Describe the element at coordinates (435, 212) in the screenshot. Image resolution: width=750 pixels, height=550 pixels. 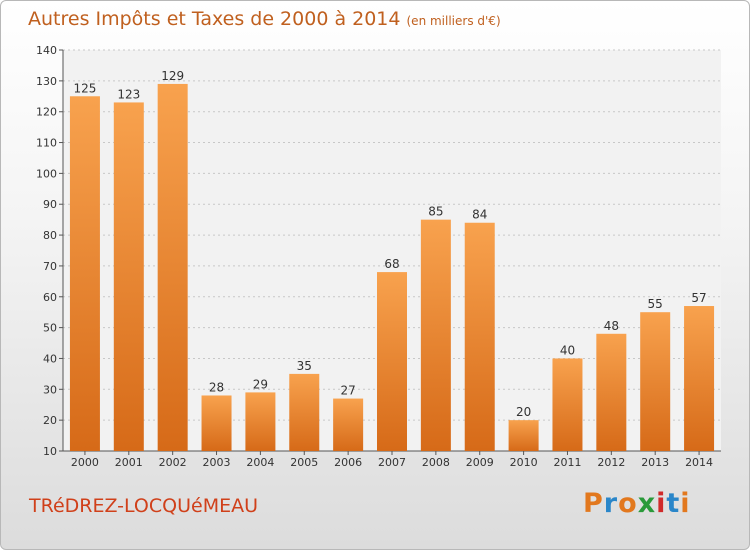
I see `bar-value-label: 85` at that location.